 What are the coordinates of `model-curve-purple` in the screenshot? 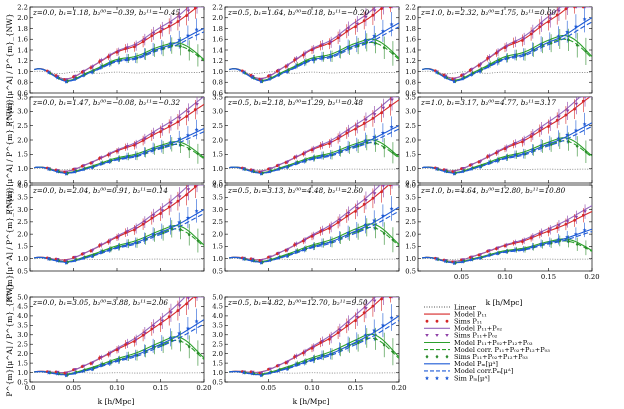 It's located at (314, 335).